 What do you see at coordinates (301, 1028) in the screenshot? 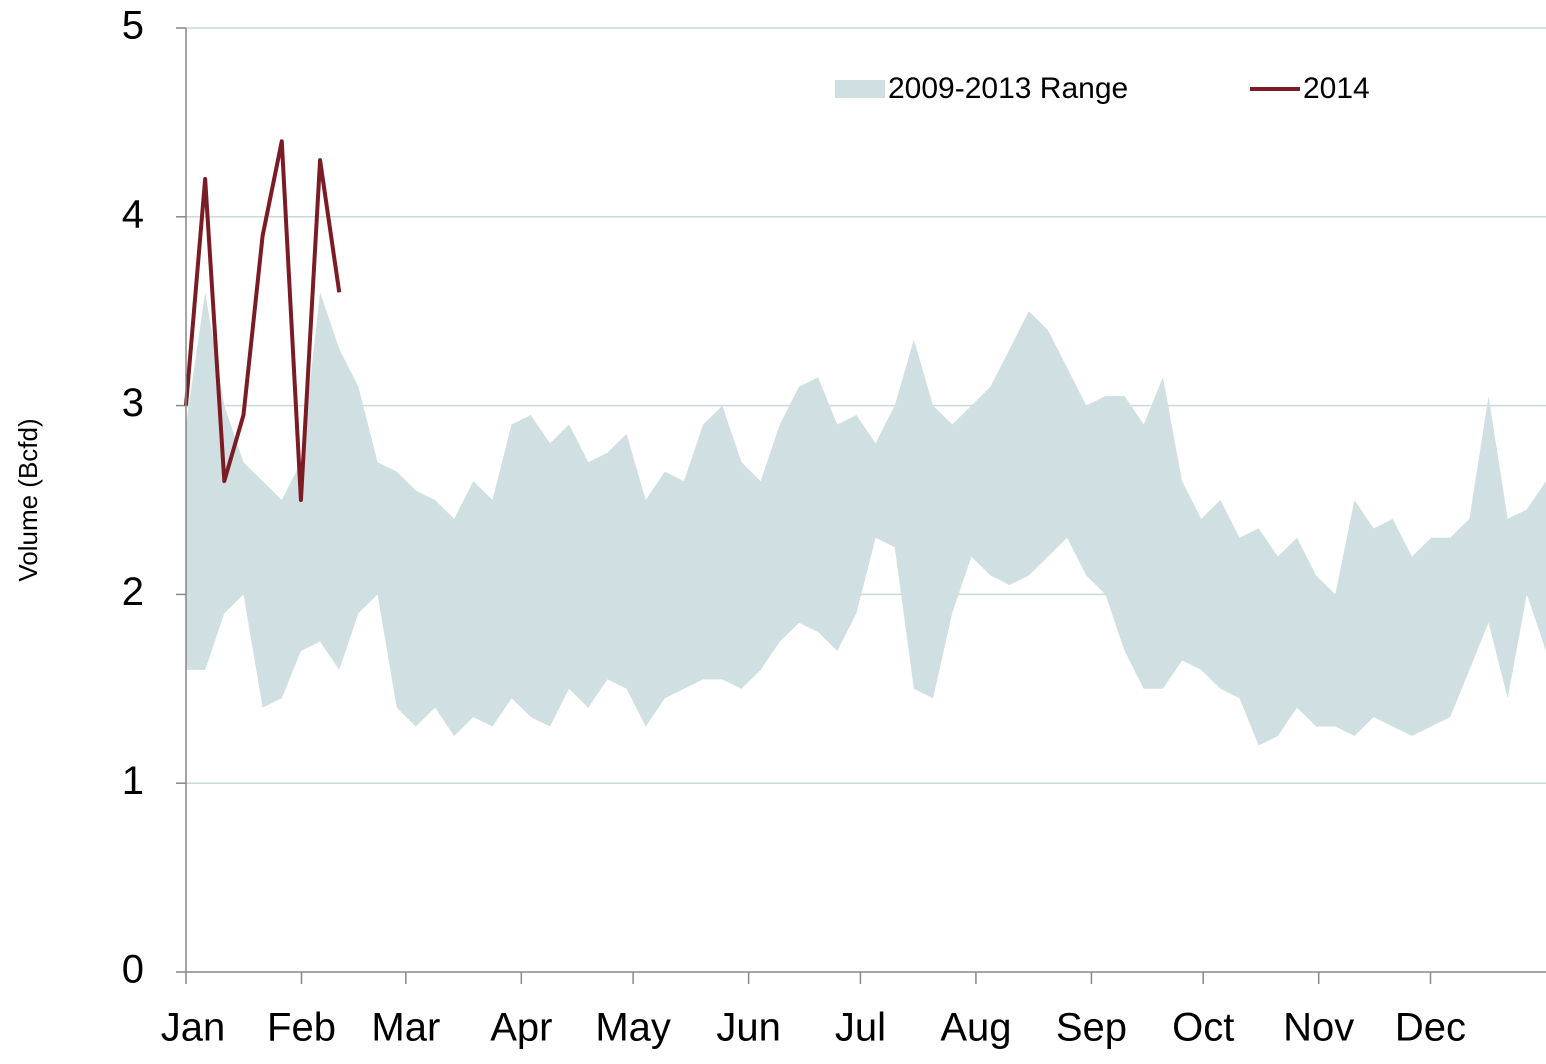
I see `x-tick-label: Feb` at bounding box center [301, 1028].